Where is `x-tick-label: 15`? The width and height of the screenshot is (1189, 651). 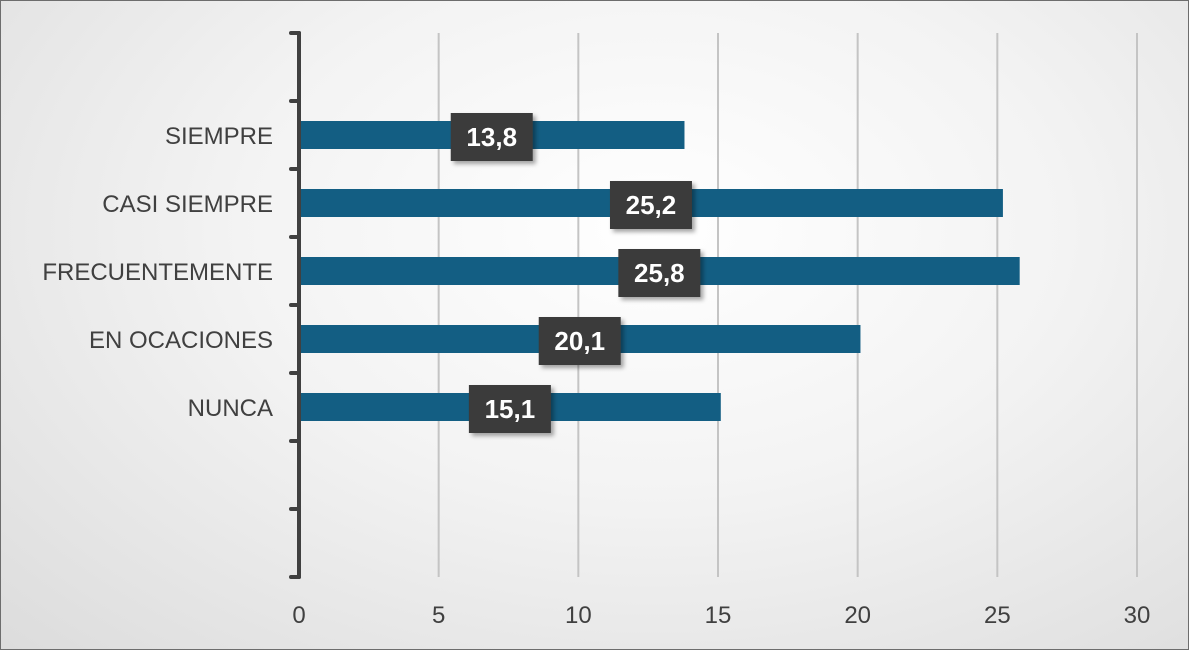 x-tick-label: 15 is located at coordinates (718, 615).